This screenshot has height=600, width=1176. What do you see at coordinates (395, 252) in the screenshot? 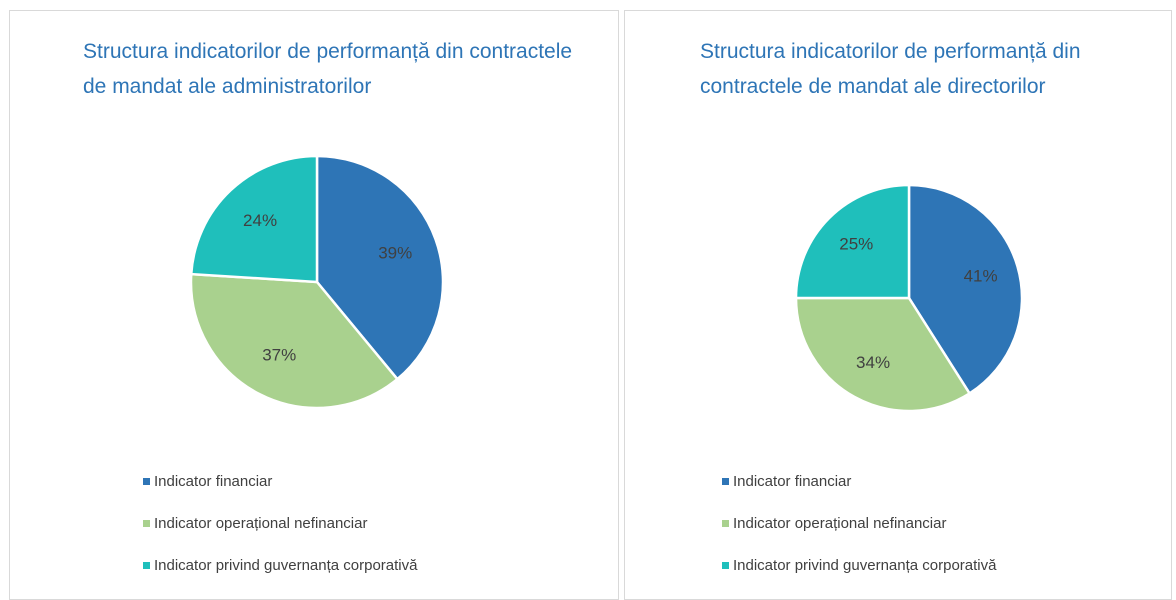
I see `data-label: 39%` at bounding box center [395, 252].